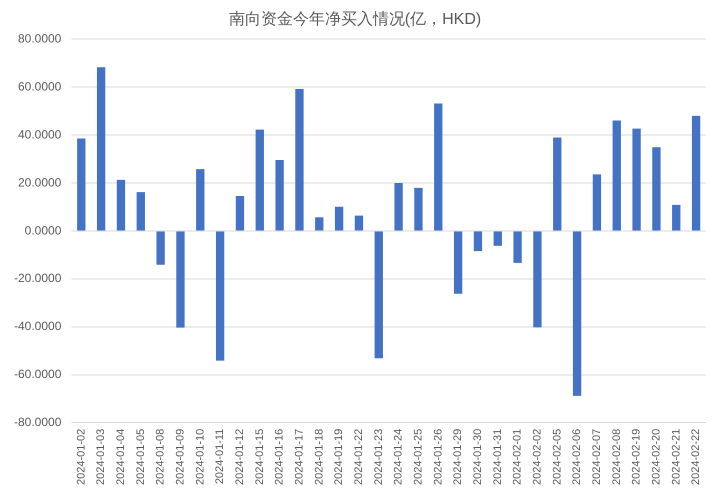 This screenshot has height=495, width=720. What do you see at coordinates (40, 134) in the screenshot?
I see `y-tick-label: 40.0000` at bounding box center [40, 134].